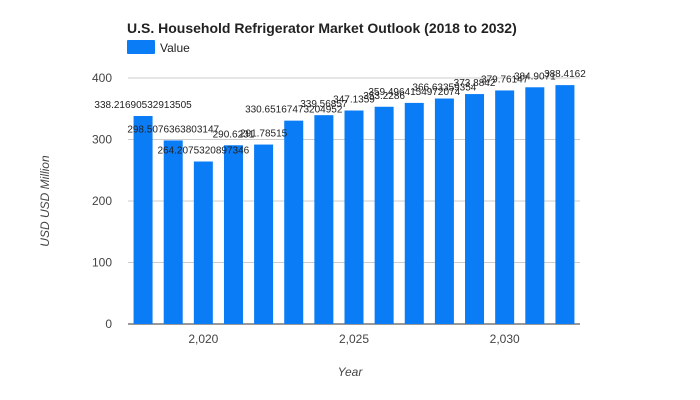  I want to click on bar-2019, so click(173, 232).